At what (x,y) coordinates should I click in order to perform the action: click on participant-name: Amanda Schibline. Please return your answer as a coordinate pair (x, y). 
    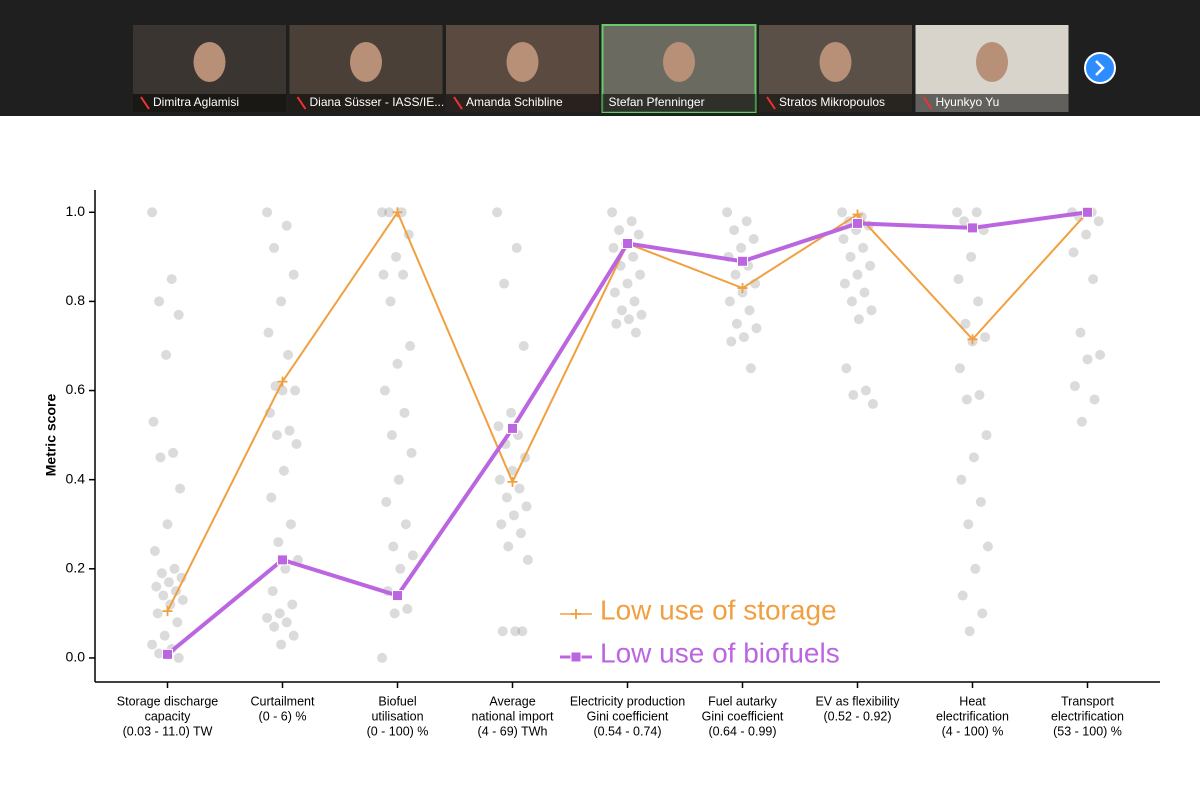
    Looking at the image, I should click on (514, 102).